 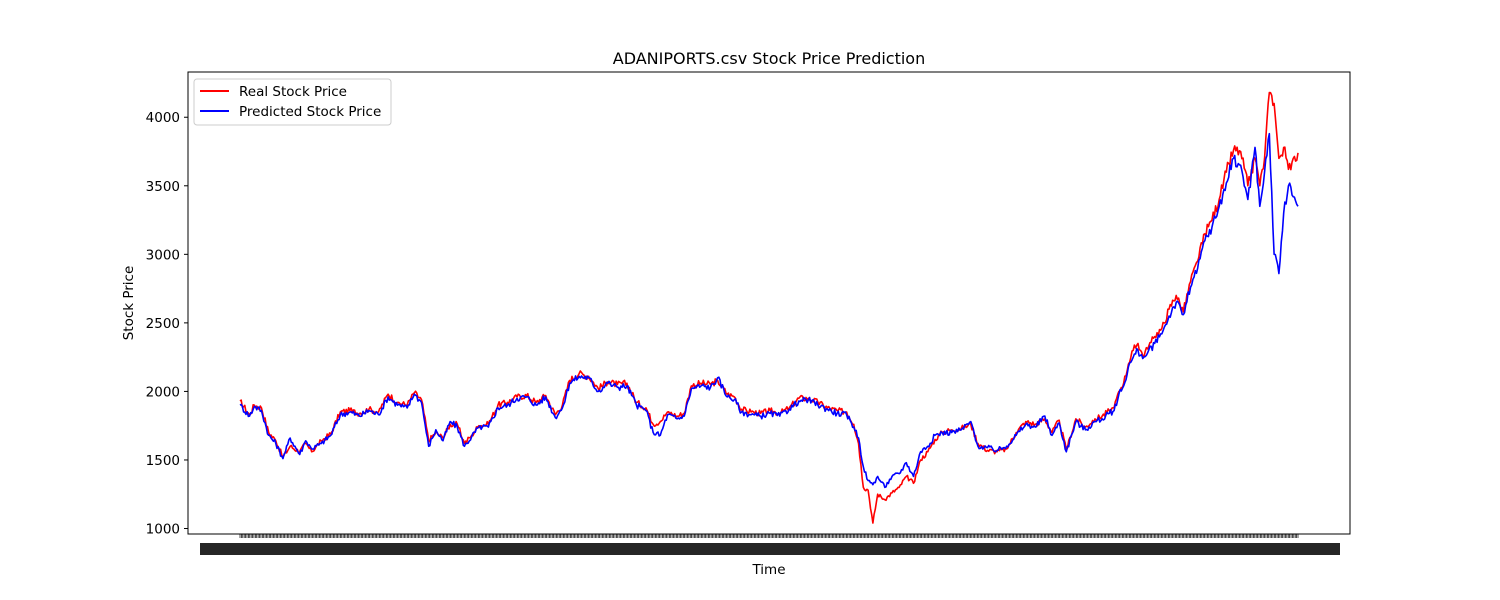 I want to click on legend-box, so click(x=292, y=102).